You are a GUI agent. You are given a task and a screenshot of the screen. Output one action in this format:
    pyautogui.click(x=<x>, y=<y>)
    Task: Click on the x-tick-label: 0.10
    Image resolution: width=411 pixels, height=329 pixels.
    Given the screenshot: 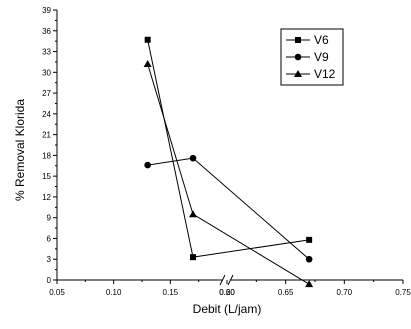 What is the action you would take?
    pyautogui.click(x=114, y=292)
    